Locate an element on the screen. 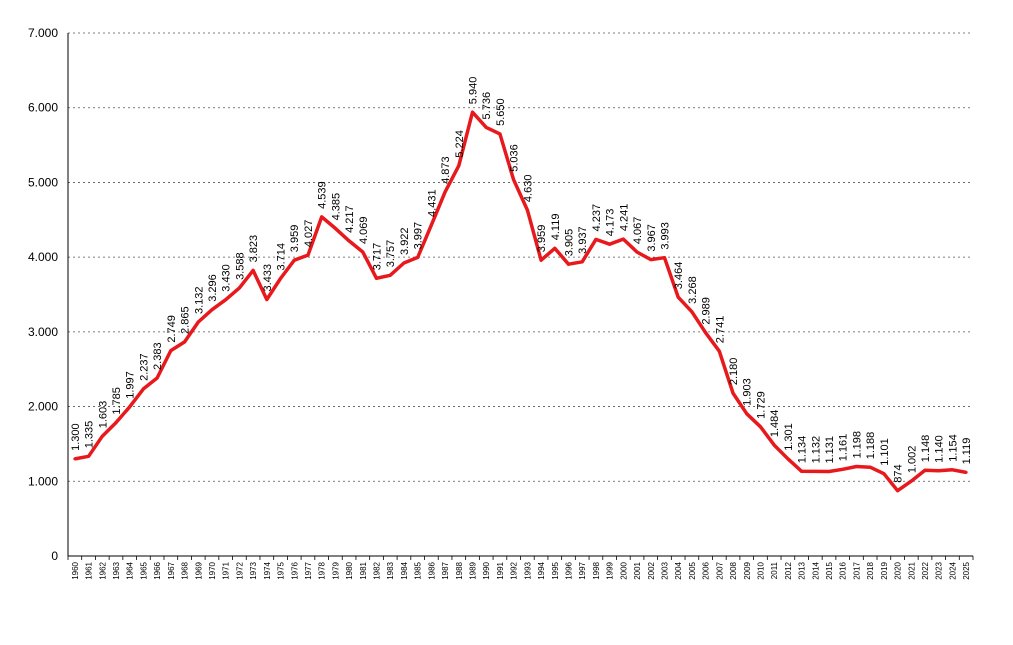 Image resolution: width=1013 pixels, height=645 pixels. data-label: 3.714 is located at coordinates (282, 257).